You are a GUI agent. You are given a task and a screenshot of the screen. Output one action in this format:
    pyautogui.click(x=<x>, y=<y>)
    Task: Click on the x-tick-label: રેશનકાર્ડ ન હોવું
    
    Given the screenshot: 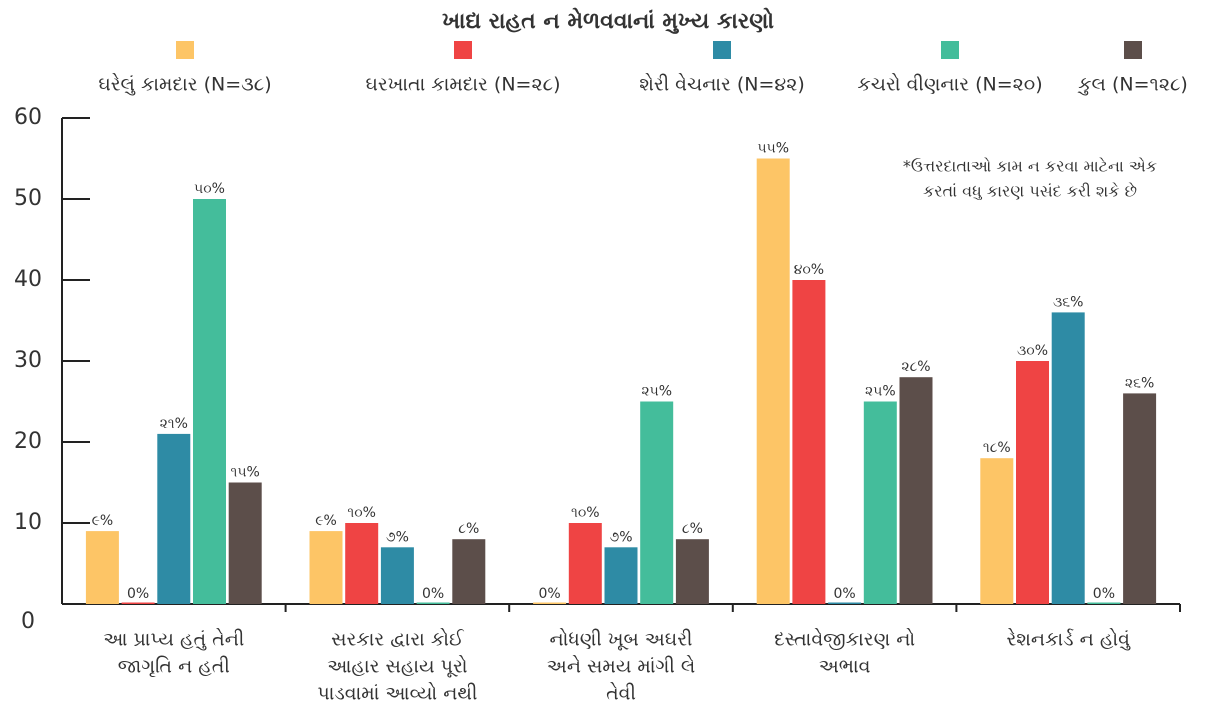 What is the action you would take?
    pyautogui.click(x=1068, y=639)
    